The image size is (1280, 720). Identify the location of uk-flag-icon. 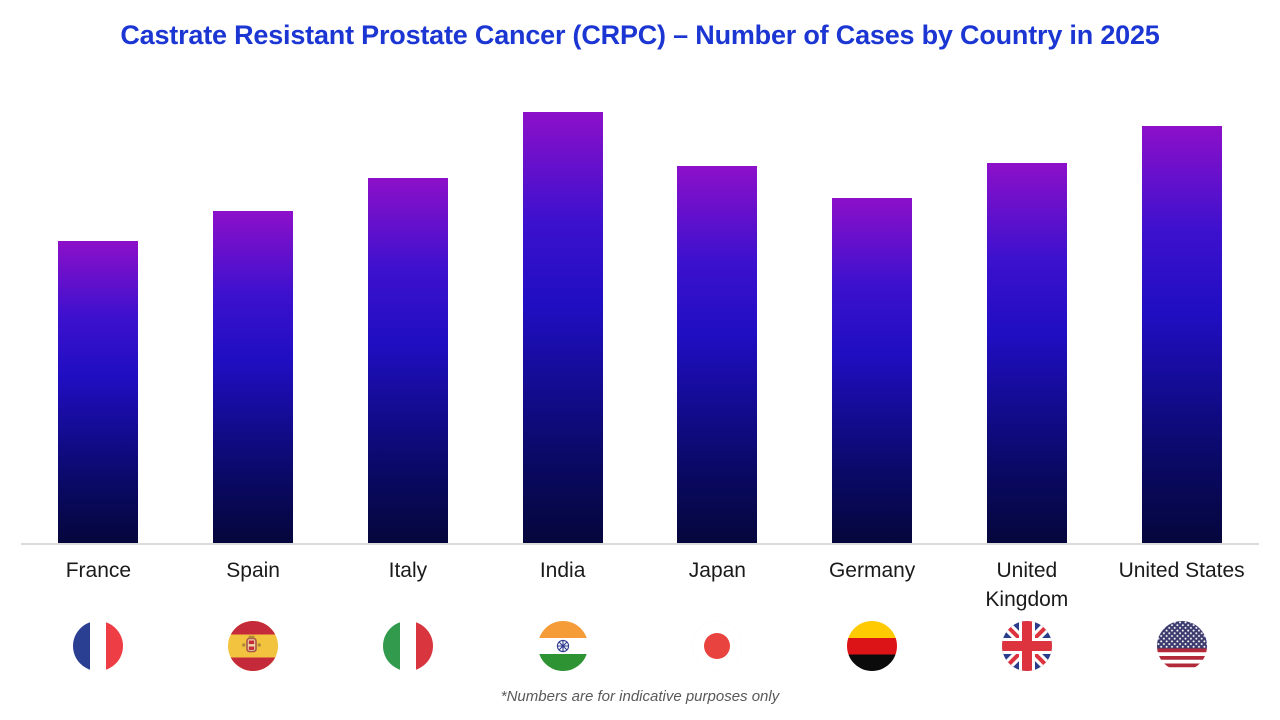
(1026, 646).